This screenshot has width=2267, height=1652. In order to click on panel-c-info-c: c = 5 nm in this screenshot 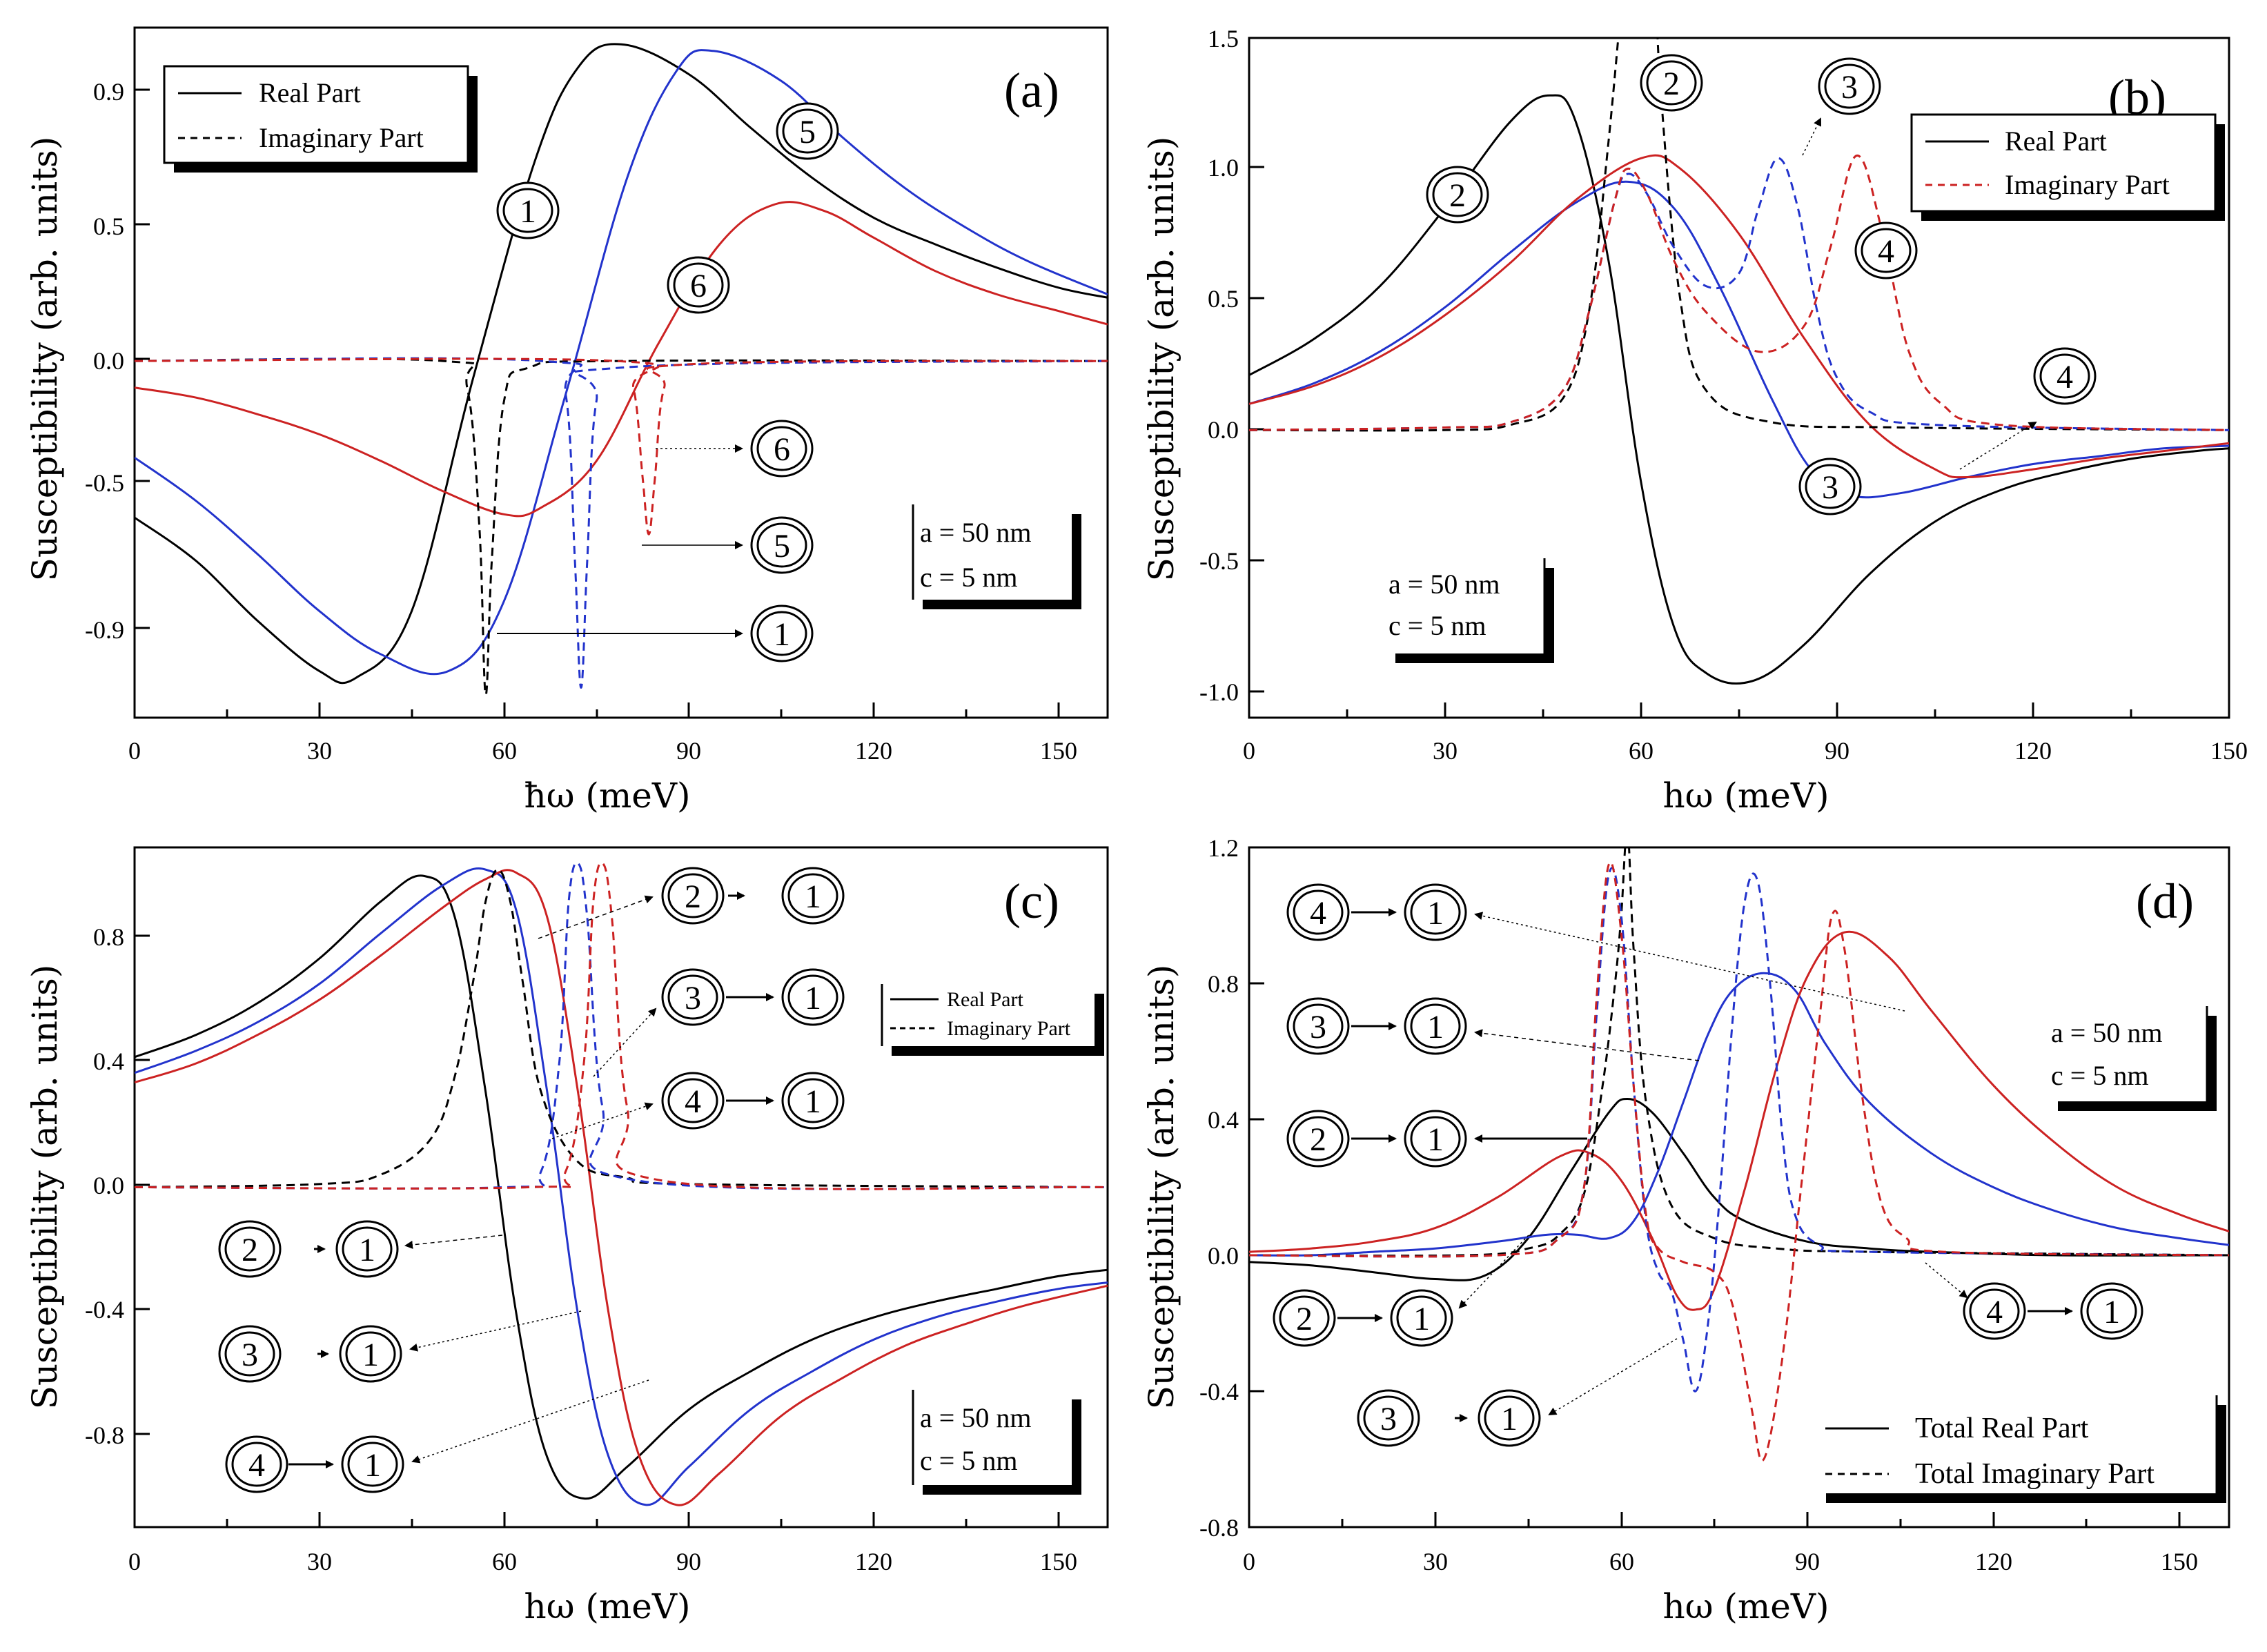, I will do `click(968, 1460)`.